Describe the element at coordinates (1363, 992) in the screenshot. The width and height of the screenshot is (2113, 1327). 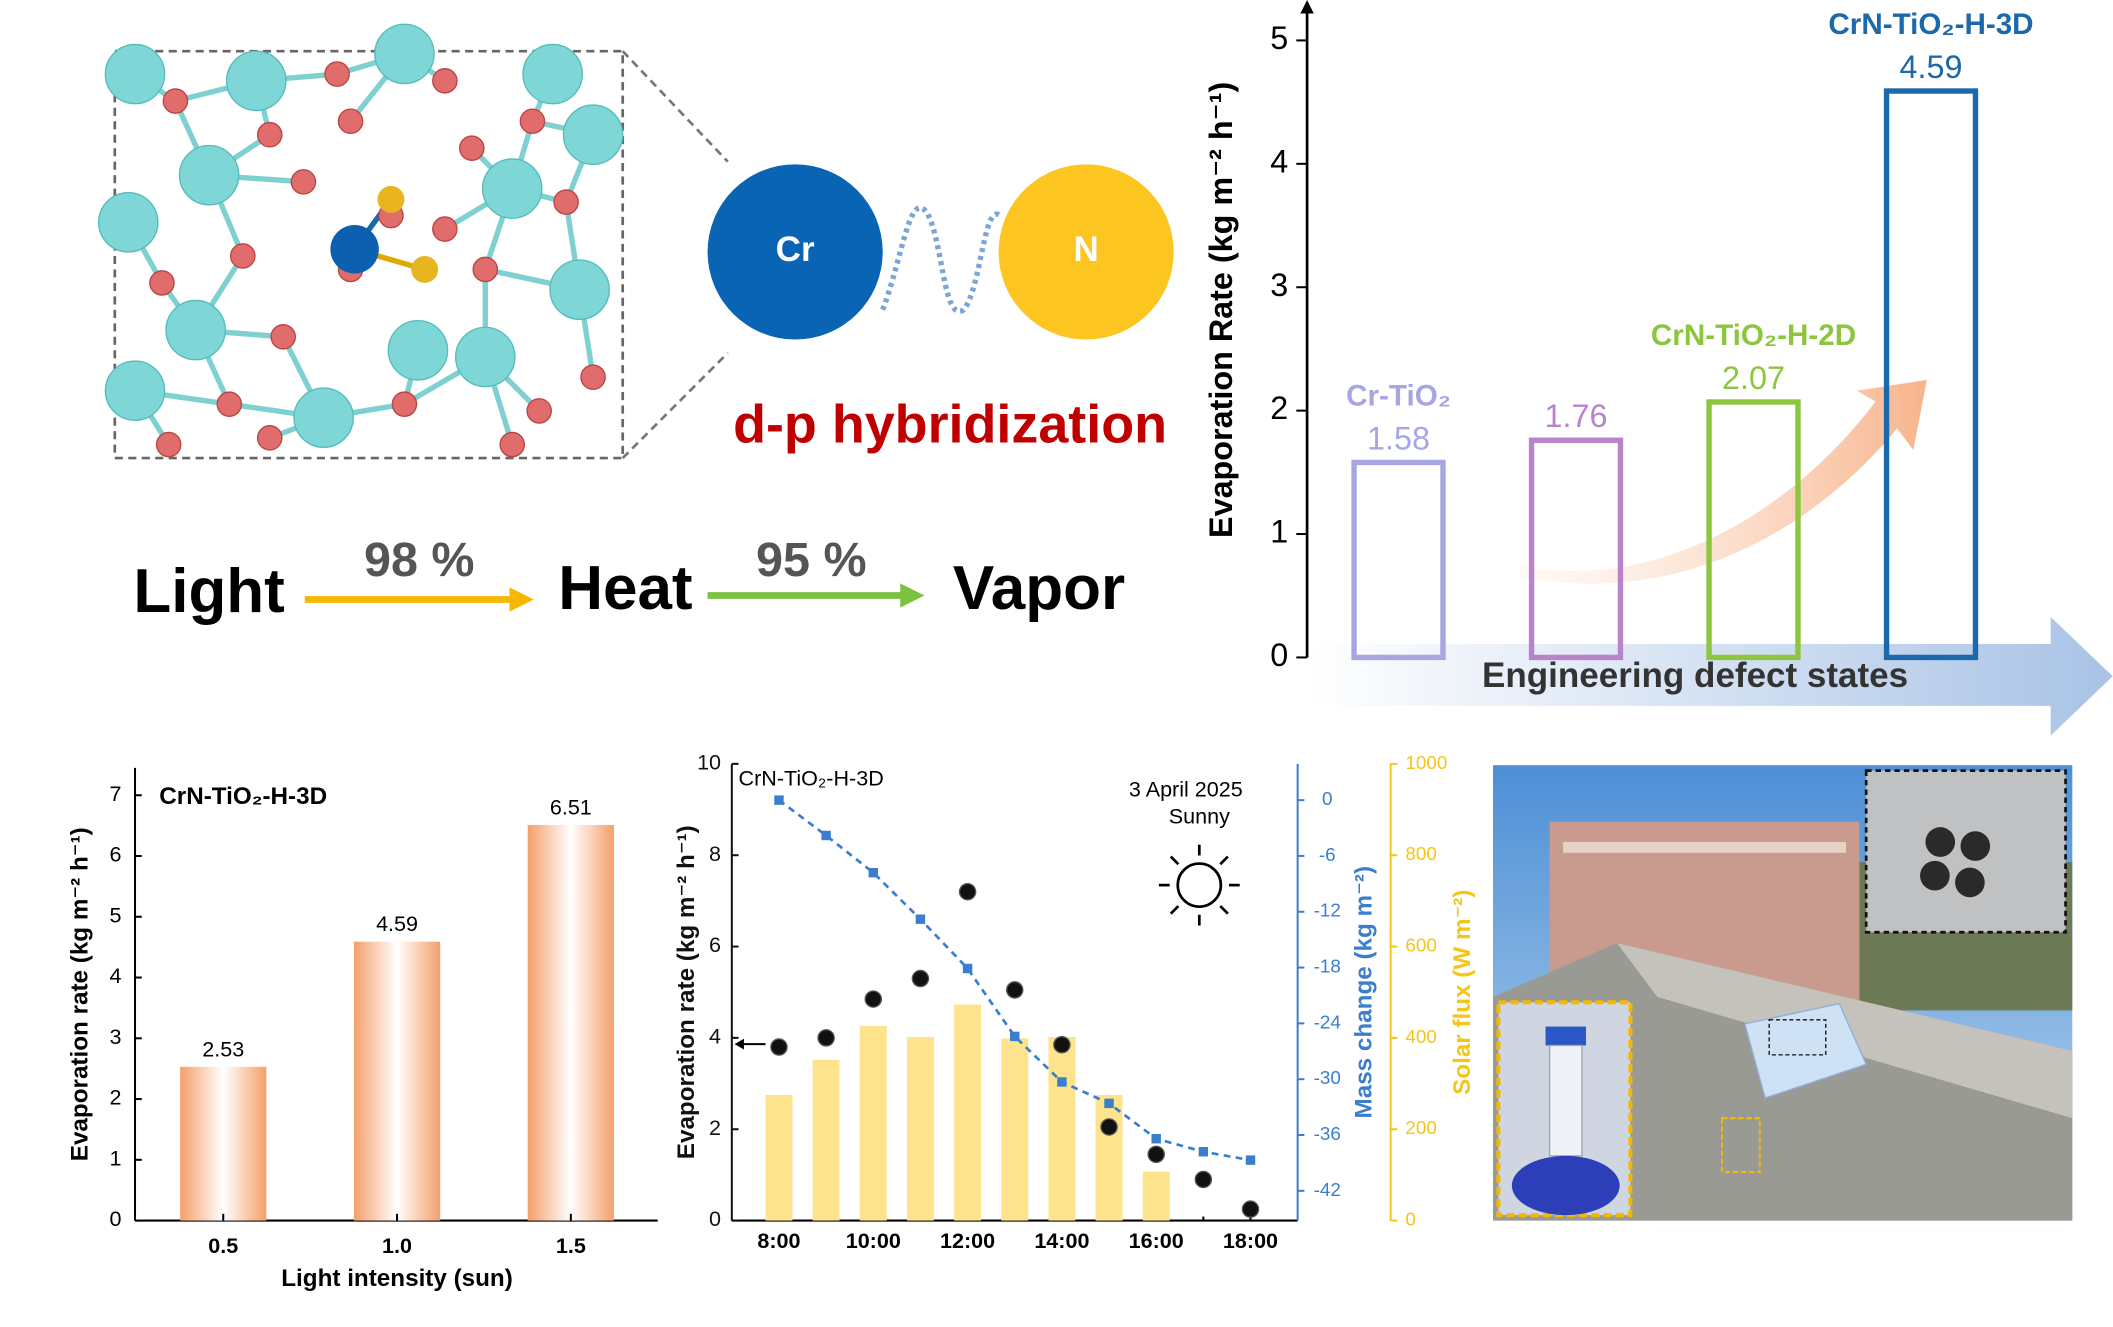
I see `y2-axis-label: Mass change (kg m⁻²)` at that location.